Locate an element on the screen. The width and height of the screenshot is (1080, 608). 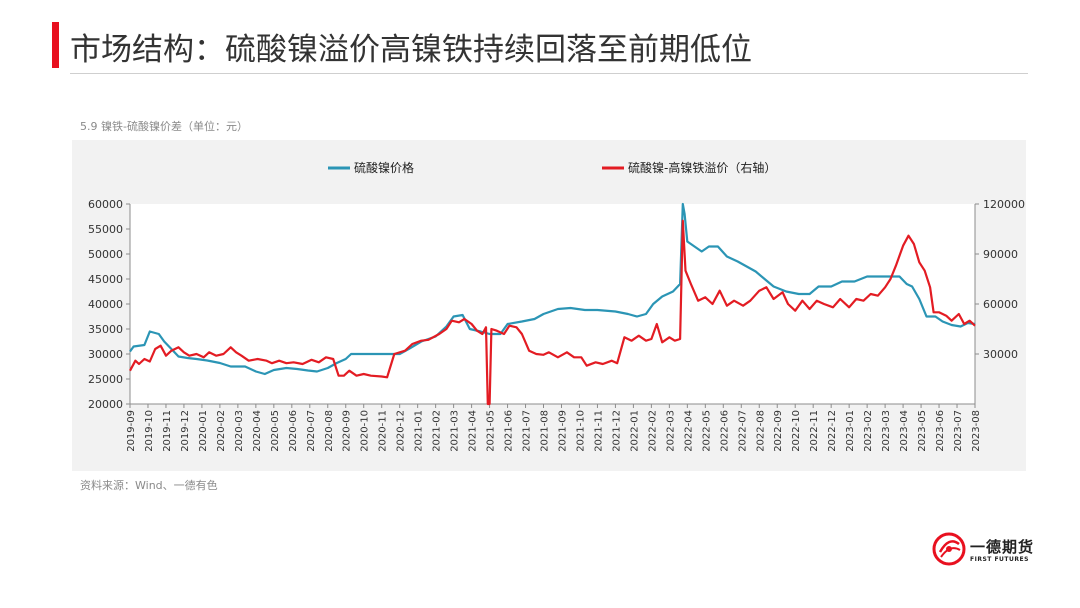
logo-emblem-icon is located at coordinates (949, 549).